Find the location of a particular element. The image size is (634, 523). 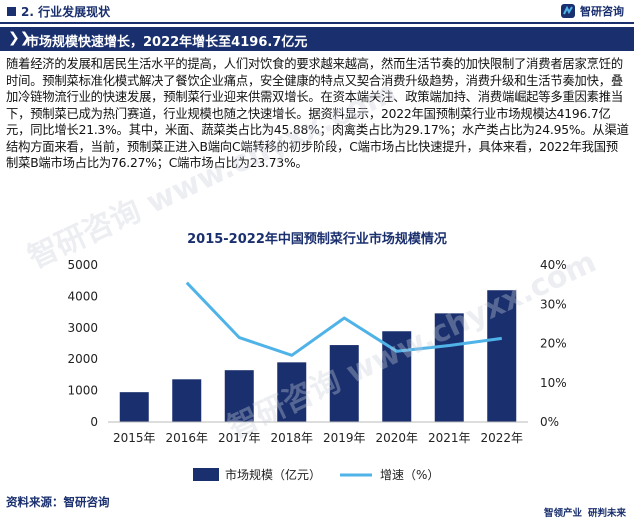

y-right-tick-label: 20% is located at coordinates (553, 344).